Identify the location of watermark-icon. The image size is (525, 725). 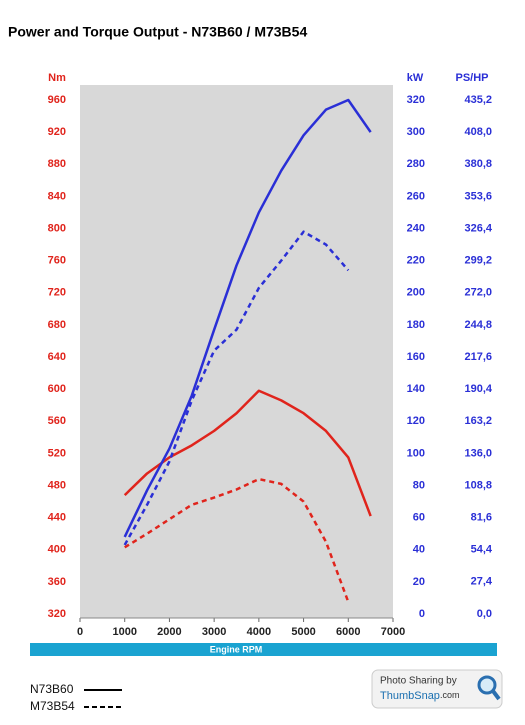
(487, 685).